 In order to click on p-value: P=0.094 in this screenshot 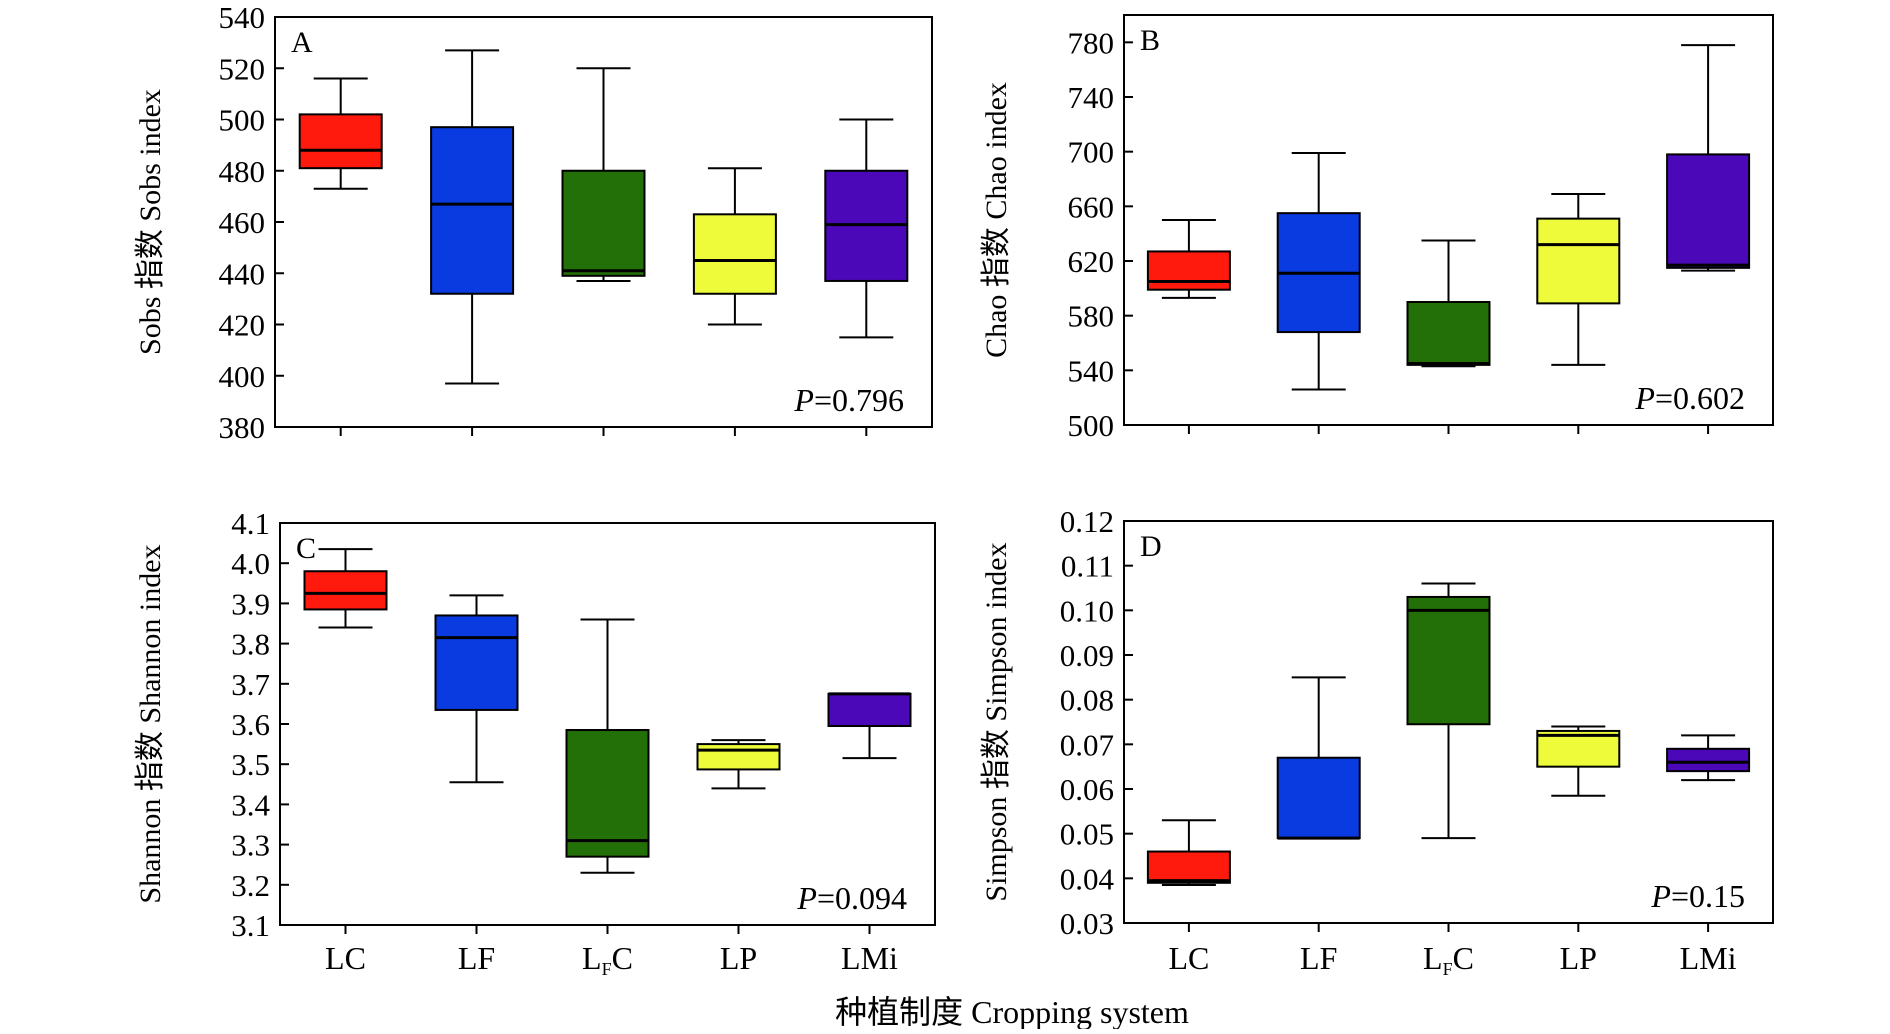, I will do `click(851, 898)`.